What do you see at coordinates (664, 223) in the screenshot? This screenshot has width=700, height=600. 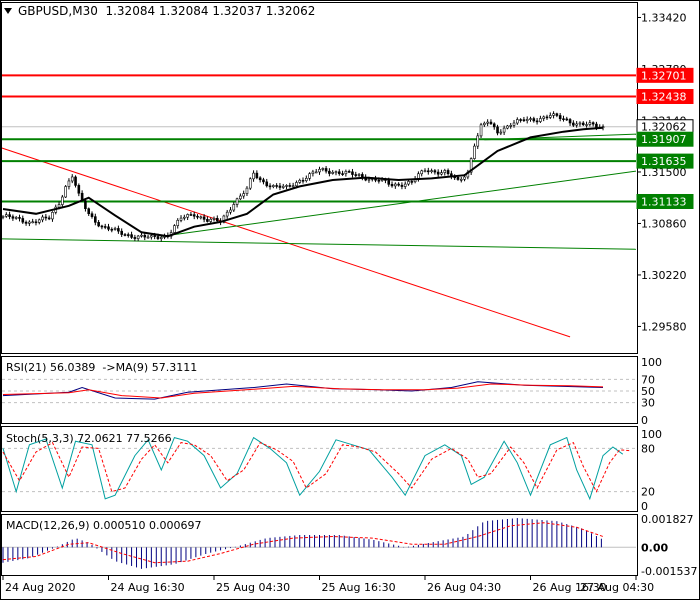 I see `price-tick-label: 1.30860` at bounding box center [664, 223].